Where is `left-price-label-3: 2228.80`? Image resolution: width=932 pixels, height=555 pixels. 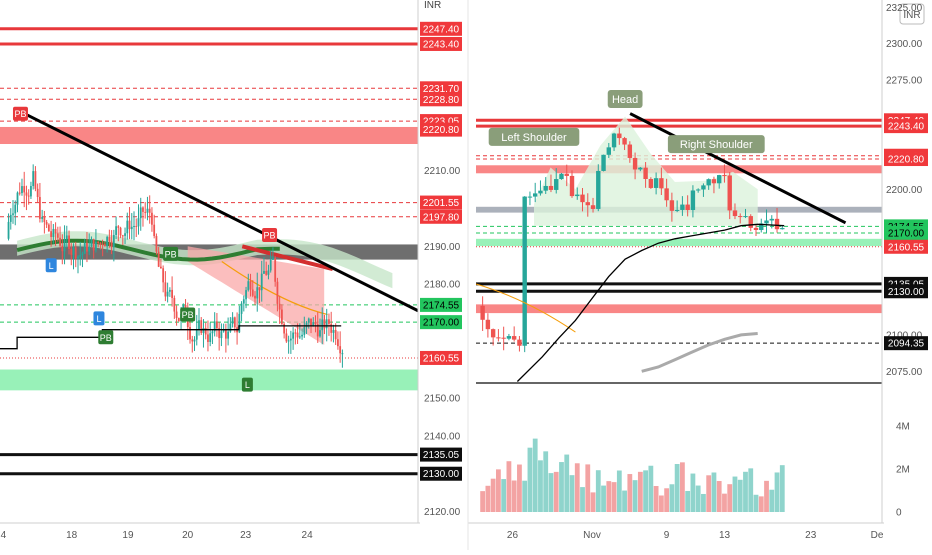 left-price-label-3: 2228.80 is located at coordinates (441, 100).